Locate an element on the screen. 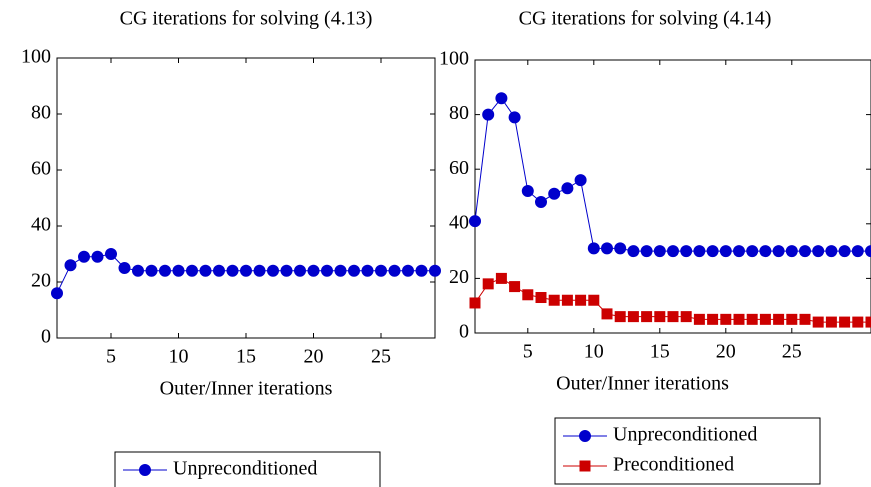 This screenshot has width=871, height=487. x-tick-label: 5 is located at coordinates (111, 357).